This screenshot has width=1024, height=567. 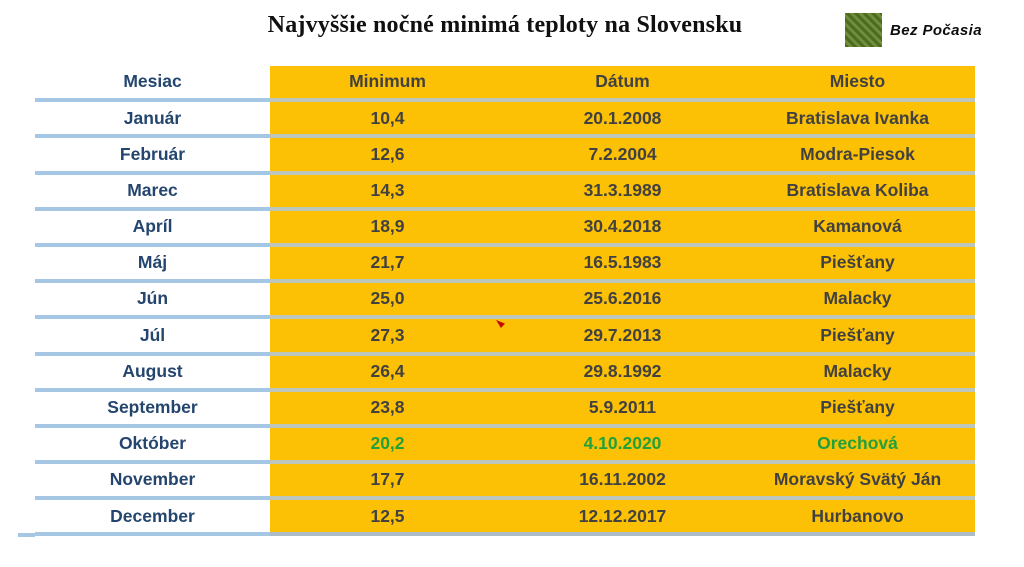 I want to click on minimum-cell: 12,5, so click(x=387, y=518).